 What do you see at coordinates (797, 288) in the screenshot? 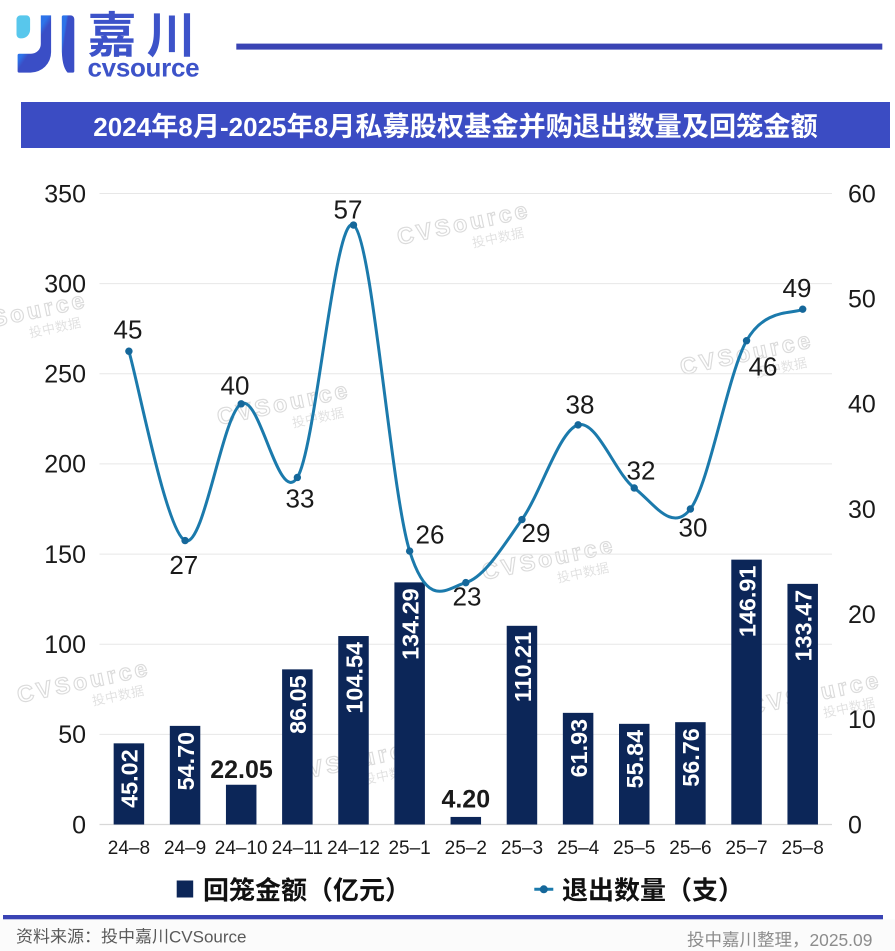
I see `svg-text: 49` at bounding box center [797, 288].